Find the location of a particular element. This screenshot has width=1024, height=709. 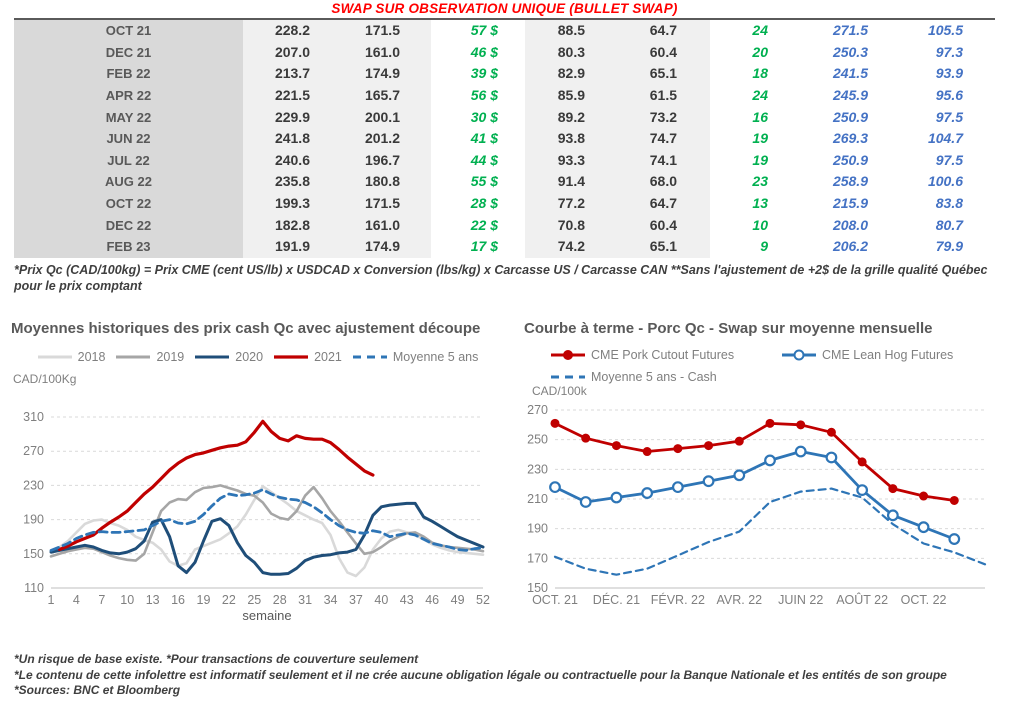

value-cell: 213.7 is located at coordinates (292, 73).